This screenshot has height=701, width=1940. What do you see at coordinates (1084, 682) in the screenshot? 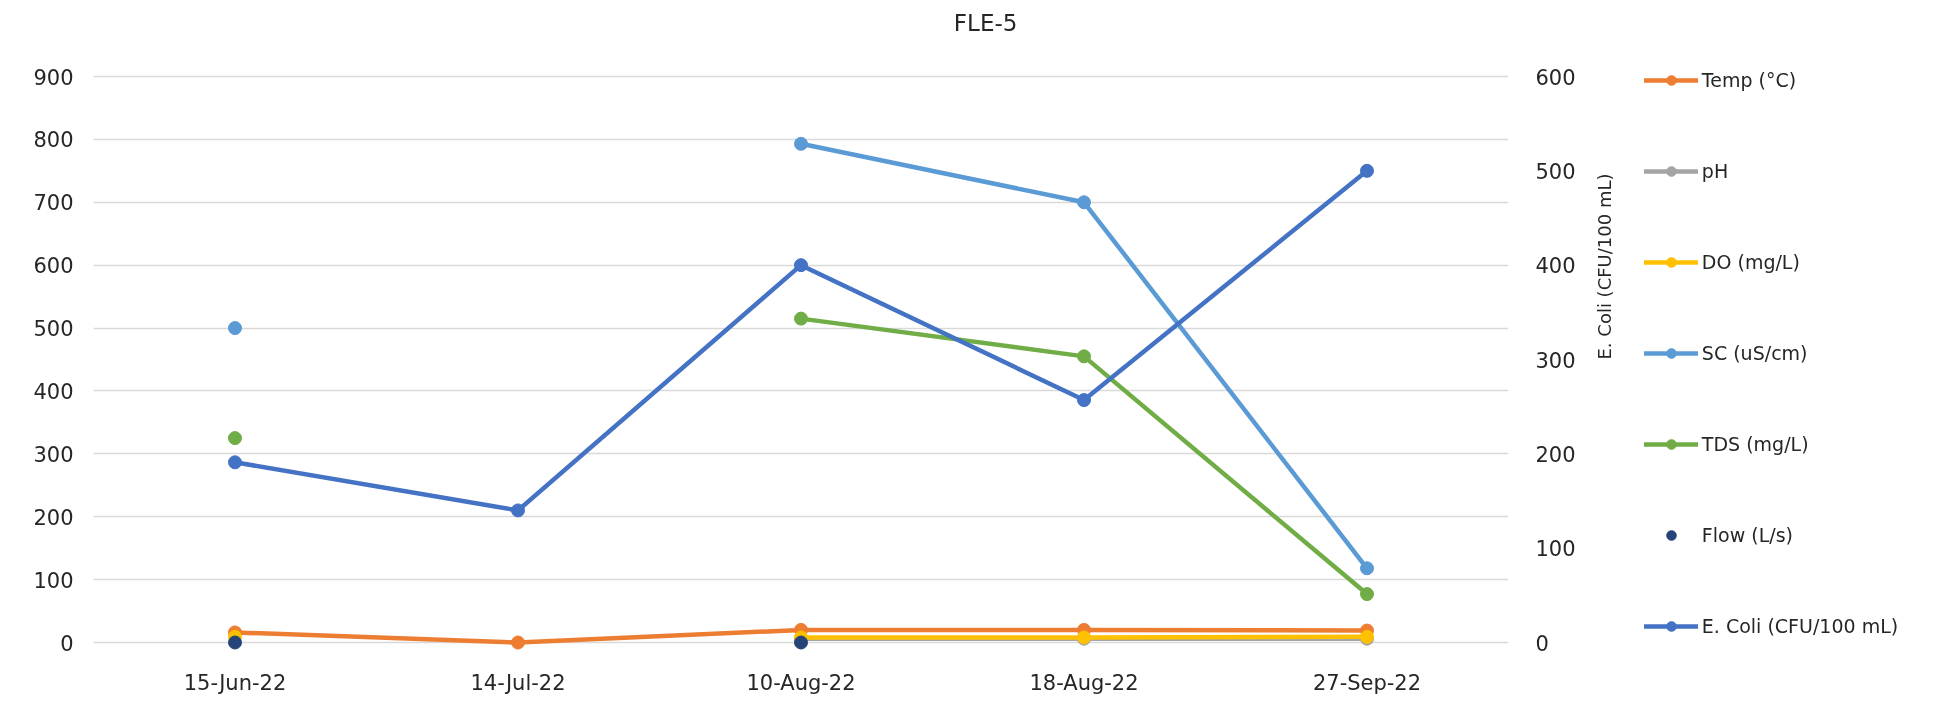
I see `x-tick-label: 18-Aug-22` at bounding box center [1084, 682].